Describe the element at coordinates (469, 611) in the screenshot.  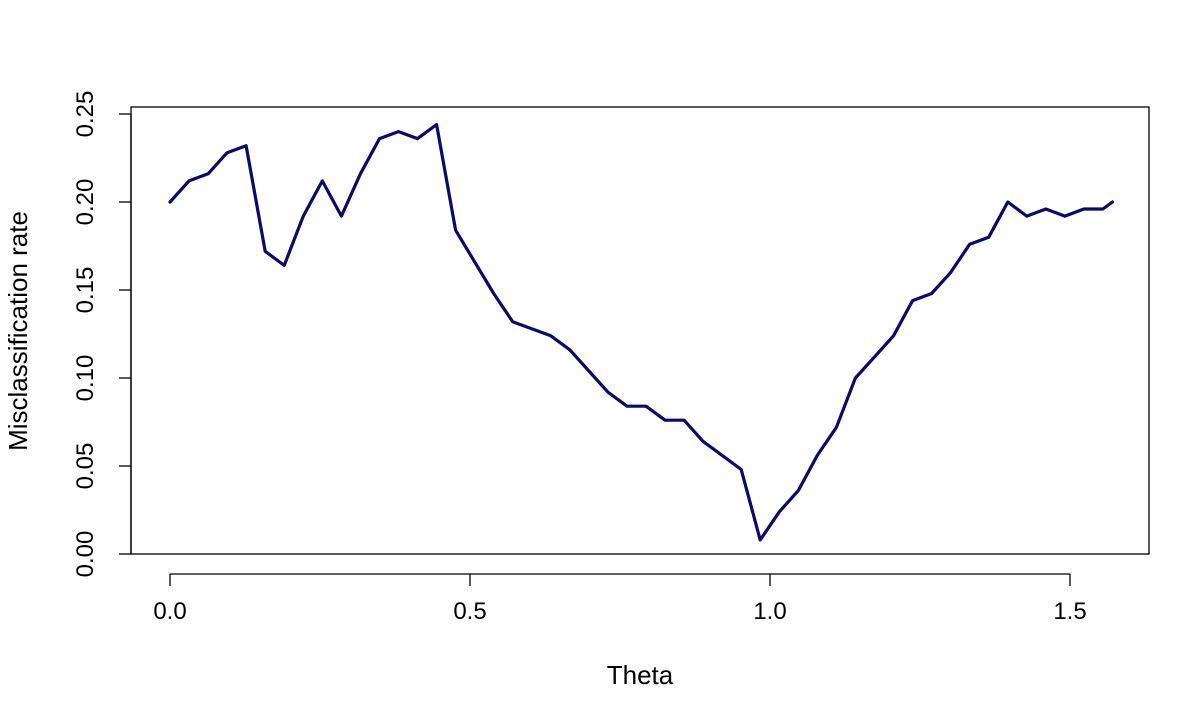
I see `x-tick-label: 0.5` at that location.